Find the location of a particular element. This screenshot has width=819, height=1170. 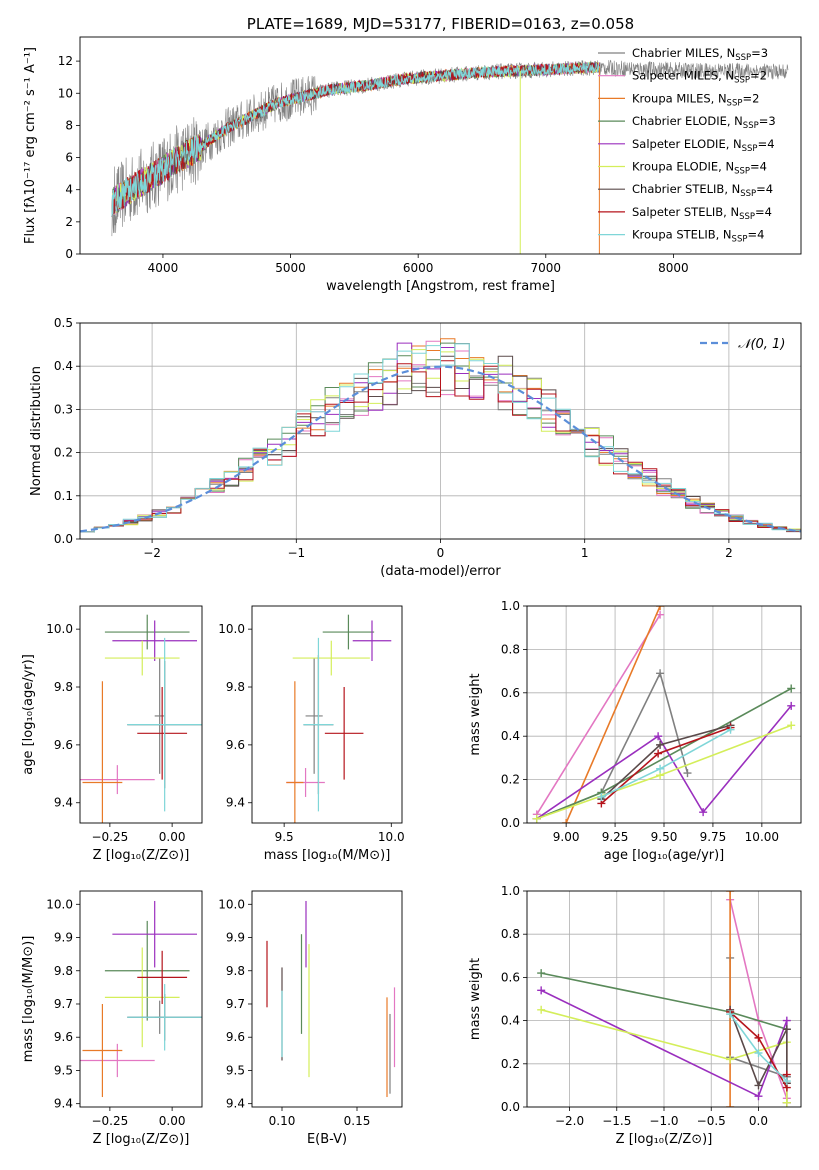

x-axis-label: (data-model)/error is located at coordinates (440, 571).